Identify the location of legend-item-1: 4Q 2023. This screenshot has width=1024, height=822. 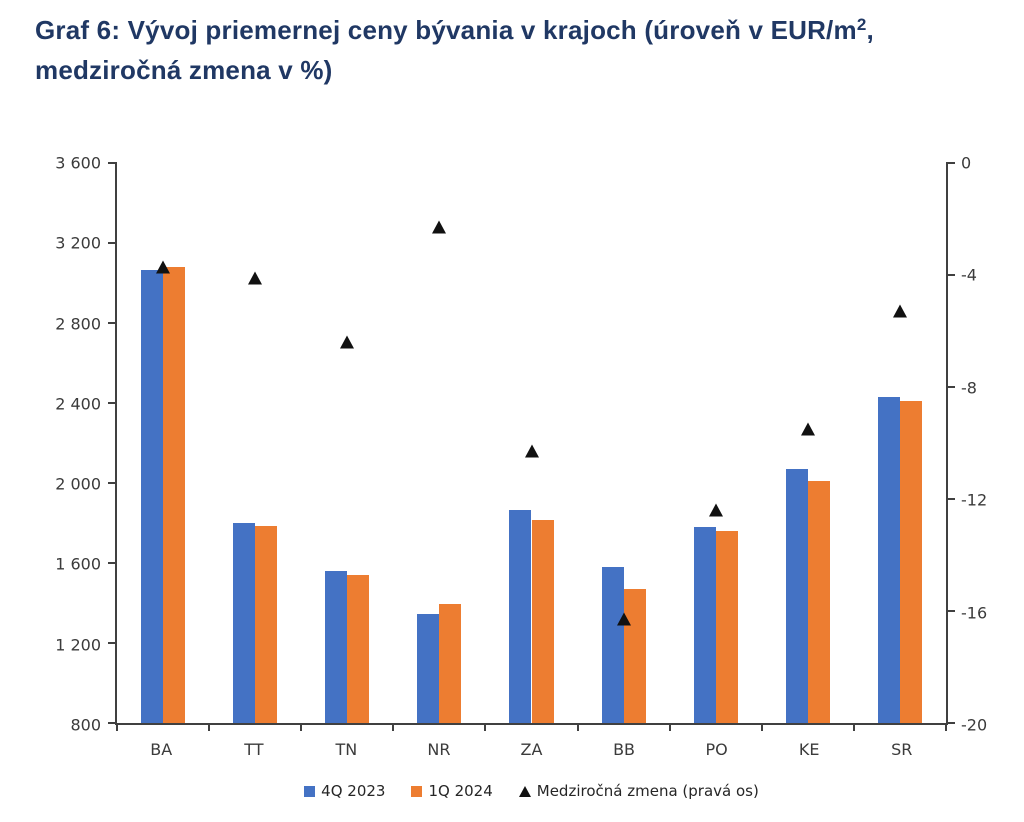
(344, 791).